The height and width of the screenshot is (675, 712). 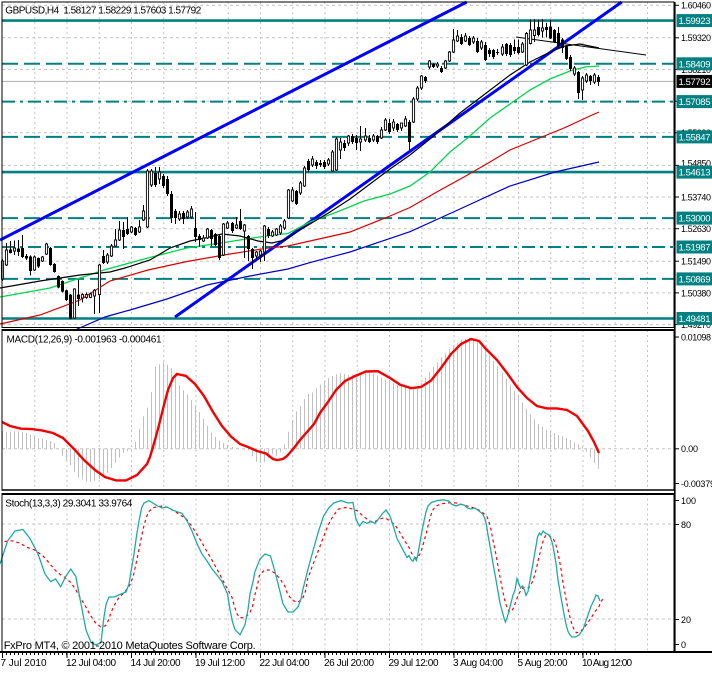 What do you see at coordinates (696, 38) in the screenshot?
I see `svg-text: 1.59320` at bounding box center [696, 38].